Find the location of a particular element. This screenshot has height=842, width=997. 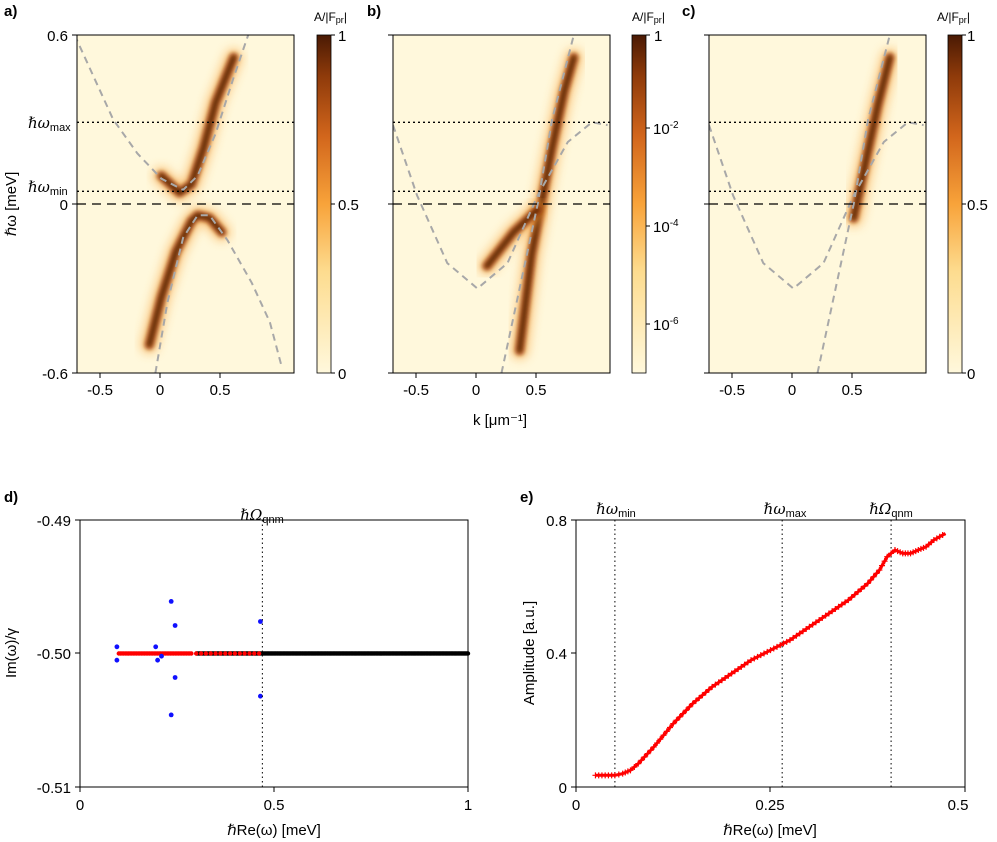

guide-curve-a-upper is located at coordinates (163, 113).